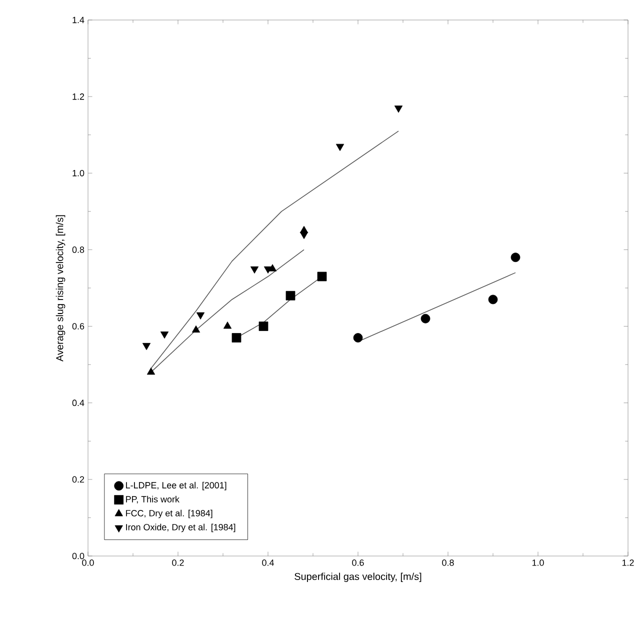  Describe the element at coordinates (628, 563) in the screenshot. I see `x-tick-label: 1.2` at that location.